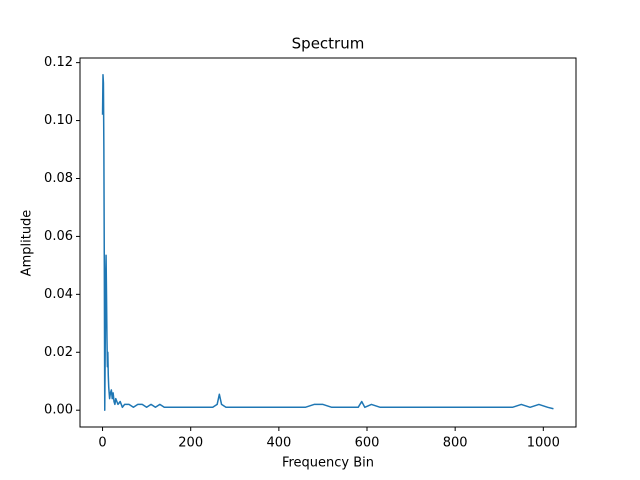  What do you see at coordinates (58, 352) in the screenshot?
I see `y-tick-label: 0.02` at bounding box center [58, 352].